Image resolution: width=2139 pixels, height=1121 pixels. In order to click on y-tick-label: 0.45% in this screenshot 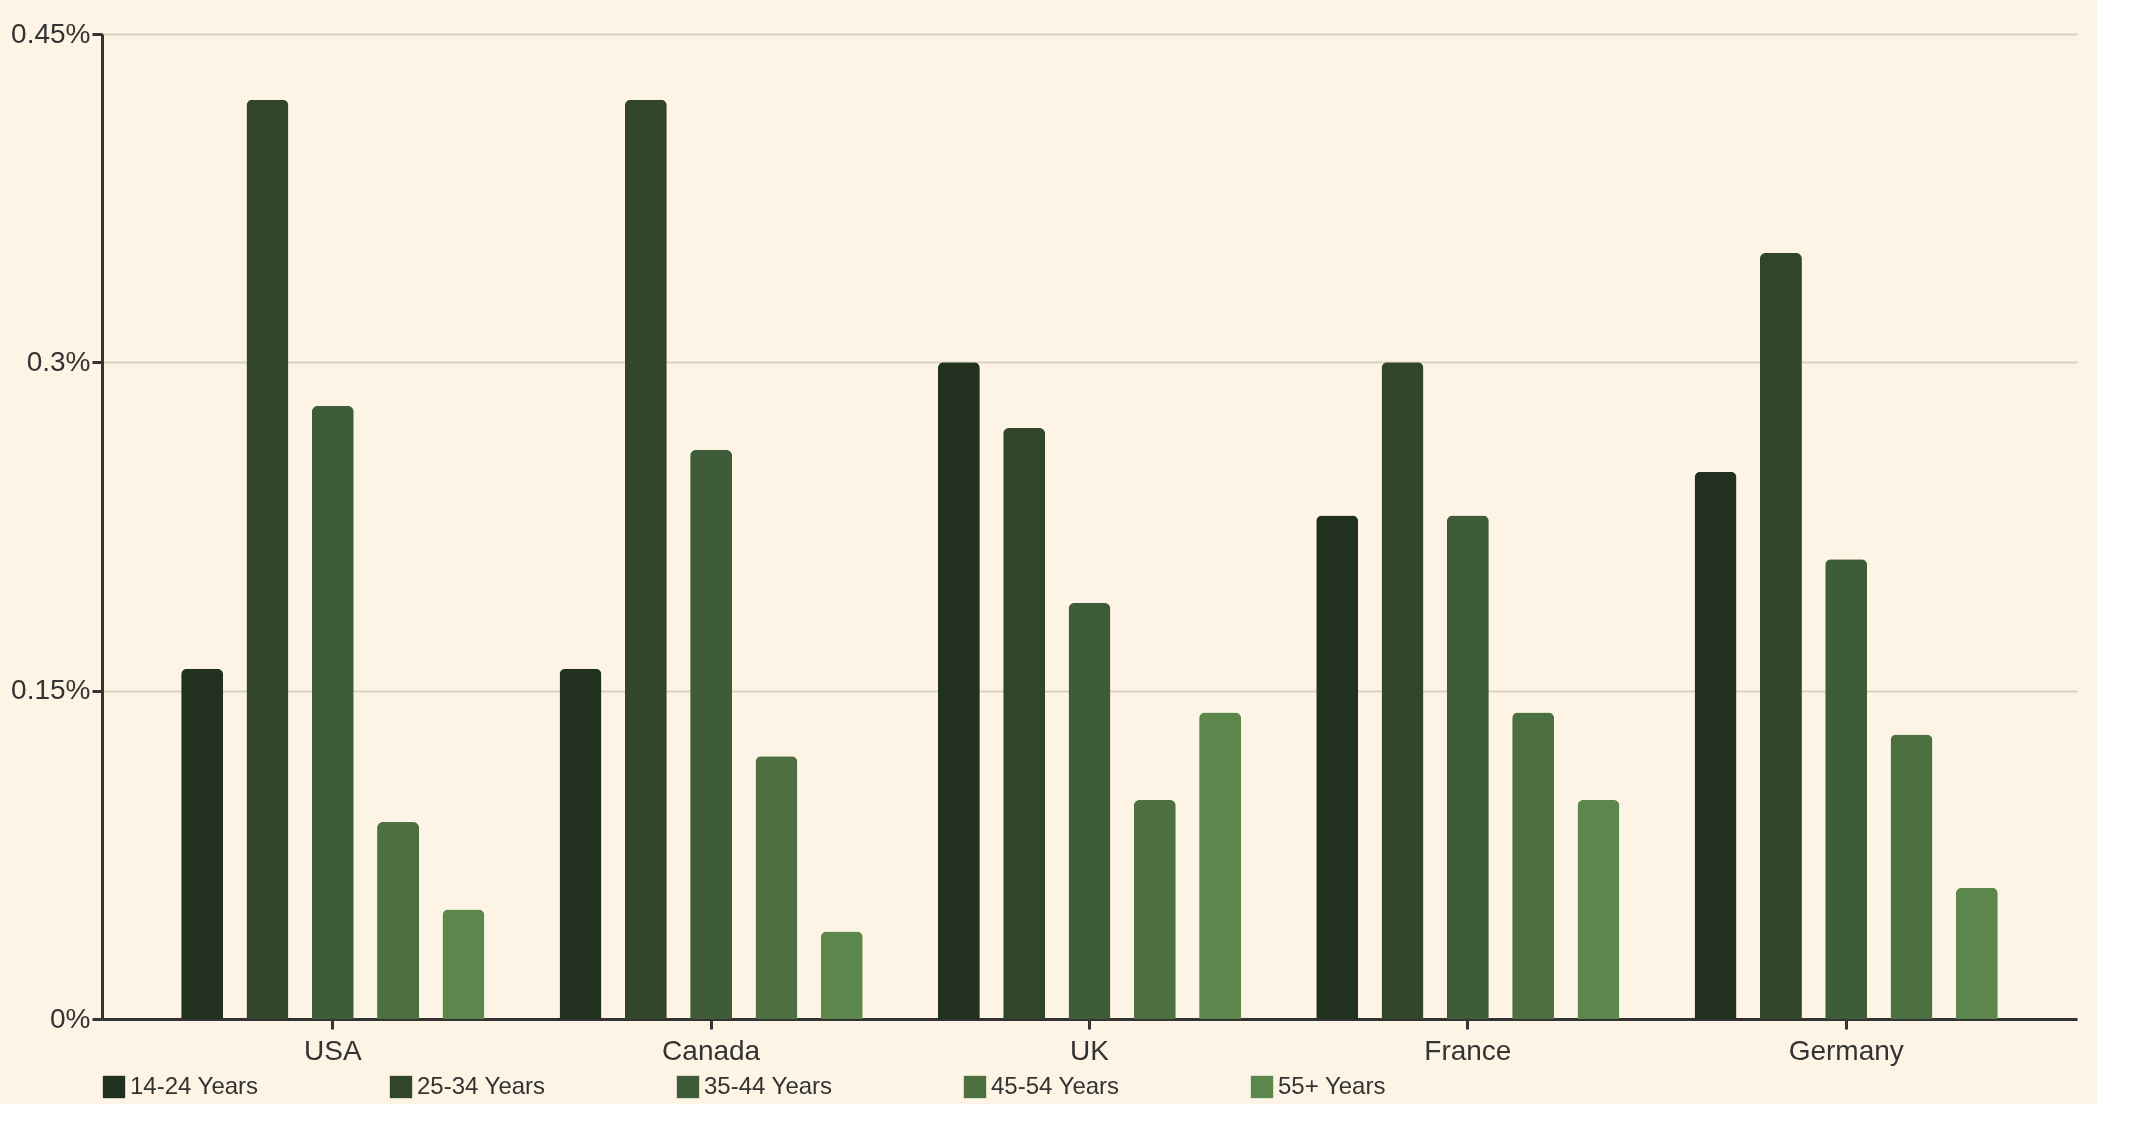, I will do `click(51, 33)`.